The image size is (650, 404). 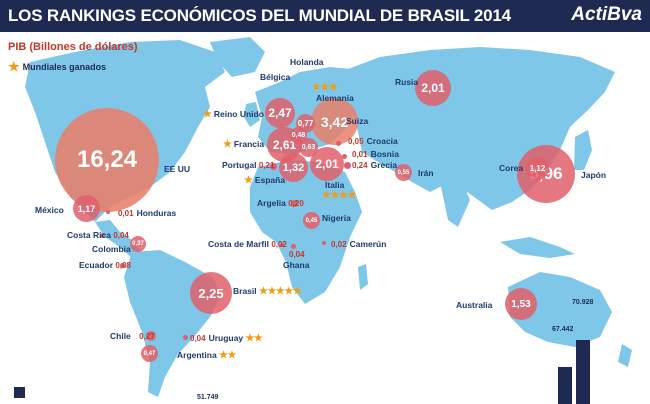 I want to click on argentina-stars: ★★, so click(x=227, y=355).